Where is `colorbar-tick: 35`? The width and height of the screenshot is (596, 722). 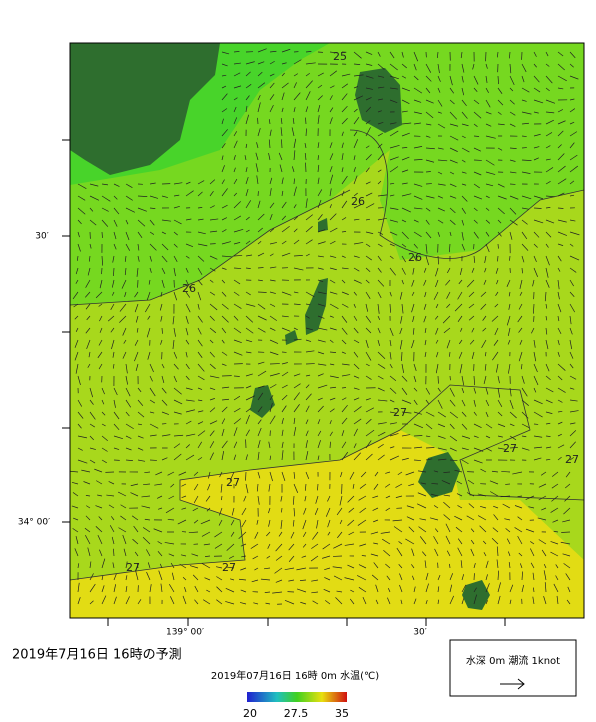
colorbar-tick: 35 is located at coordinates (342, 713).